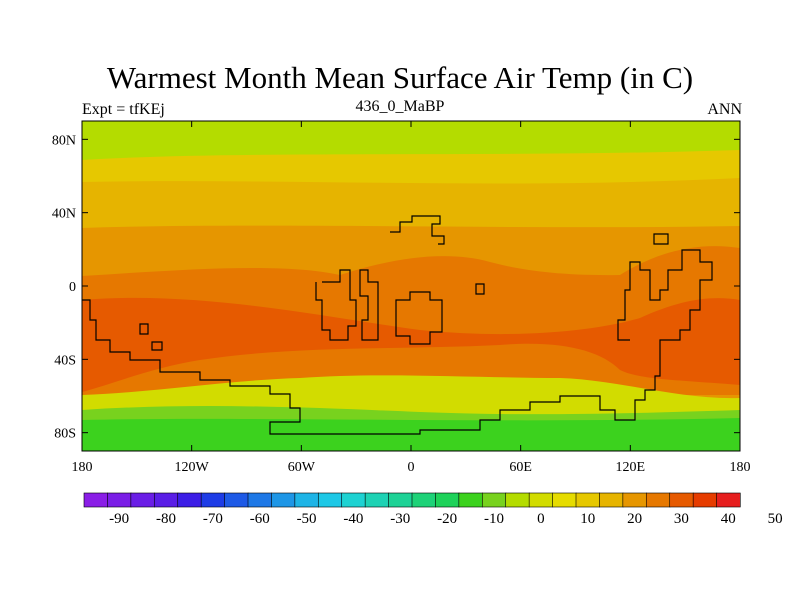 This screenshot has width=800, height=600. Describe the element at coordinates (302, 467) in the screenshot. I see `lon-tick-label: 60W` at that location.